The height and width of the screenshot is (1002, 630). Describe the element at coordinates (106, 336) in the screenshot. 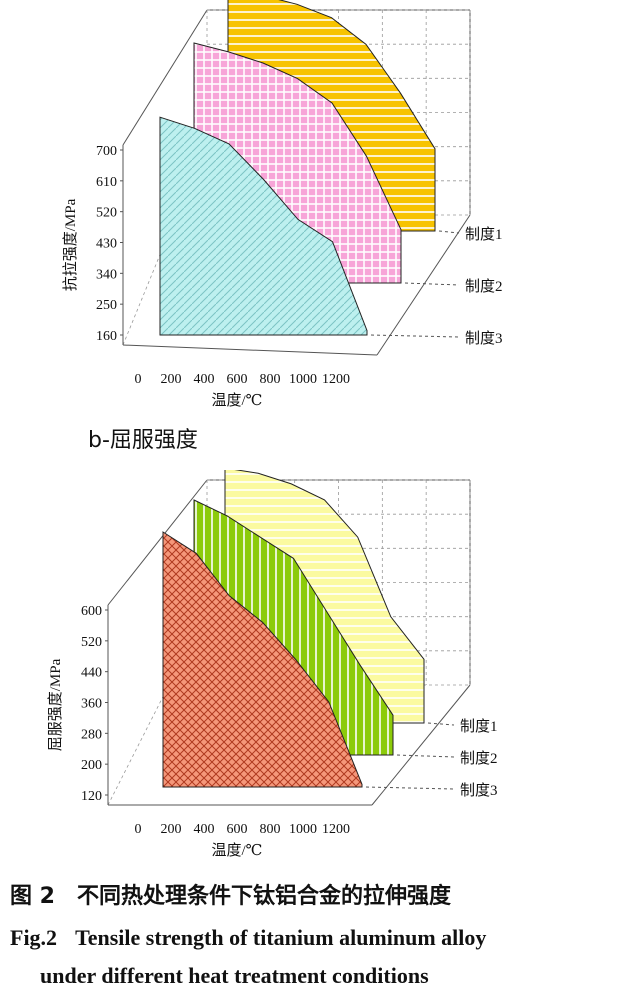

I see `y-tick-label: 160` at that location.